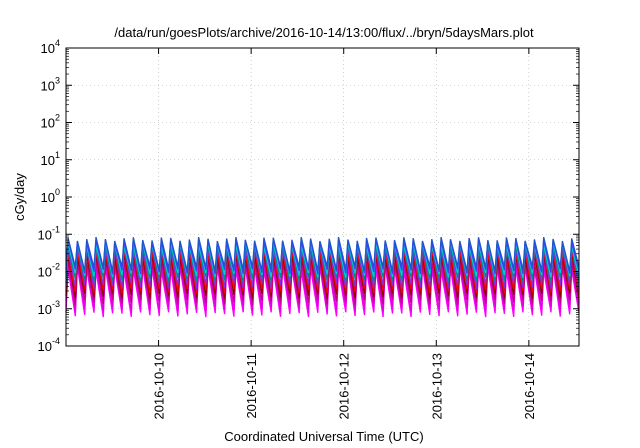 This screenshot has height=448, width=640. I want to click on y-tick-label: 10⁻³, so click(49, 308).